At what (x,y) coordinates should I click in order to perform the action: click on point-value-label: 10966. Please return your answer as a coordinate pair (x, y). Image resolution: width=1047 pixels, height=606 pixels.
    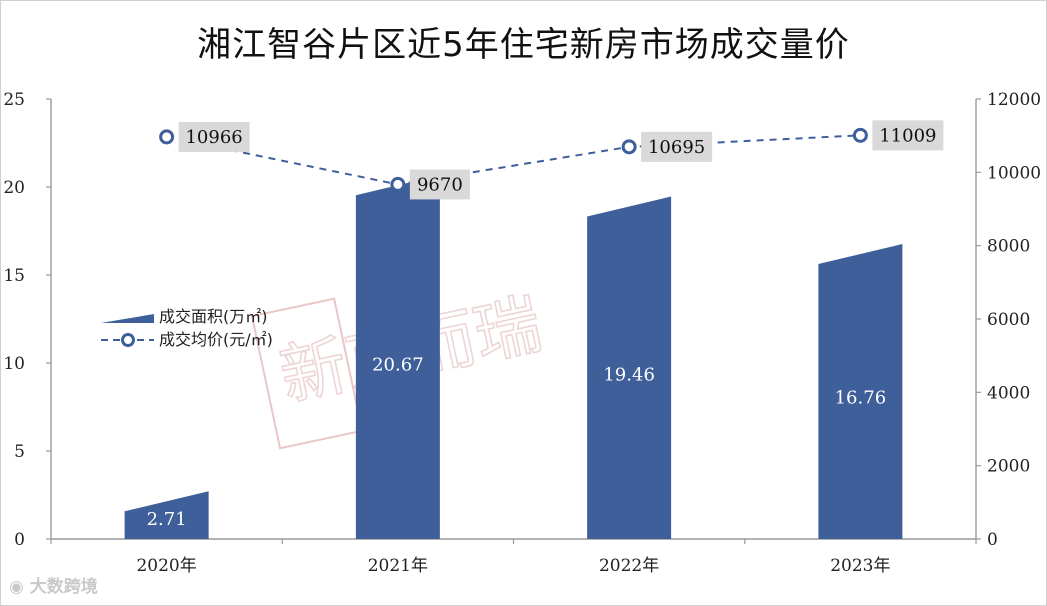
    Looking at the image, I should click on (213, 137).